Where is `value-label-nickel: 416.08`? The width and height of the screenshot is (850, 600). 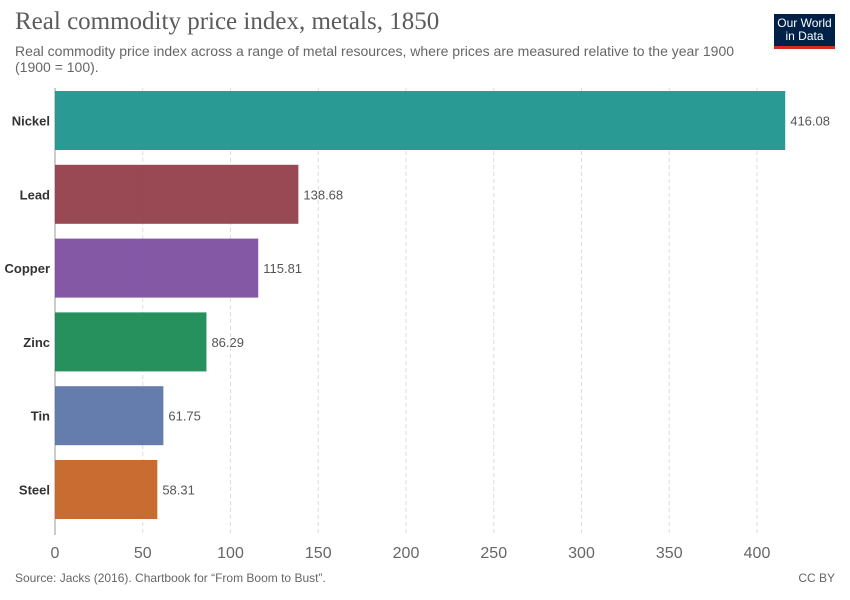
value-label-nickel: 416.08 is located at coordinates (810, 121).